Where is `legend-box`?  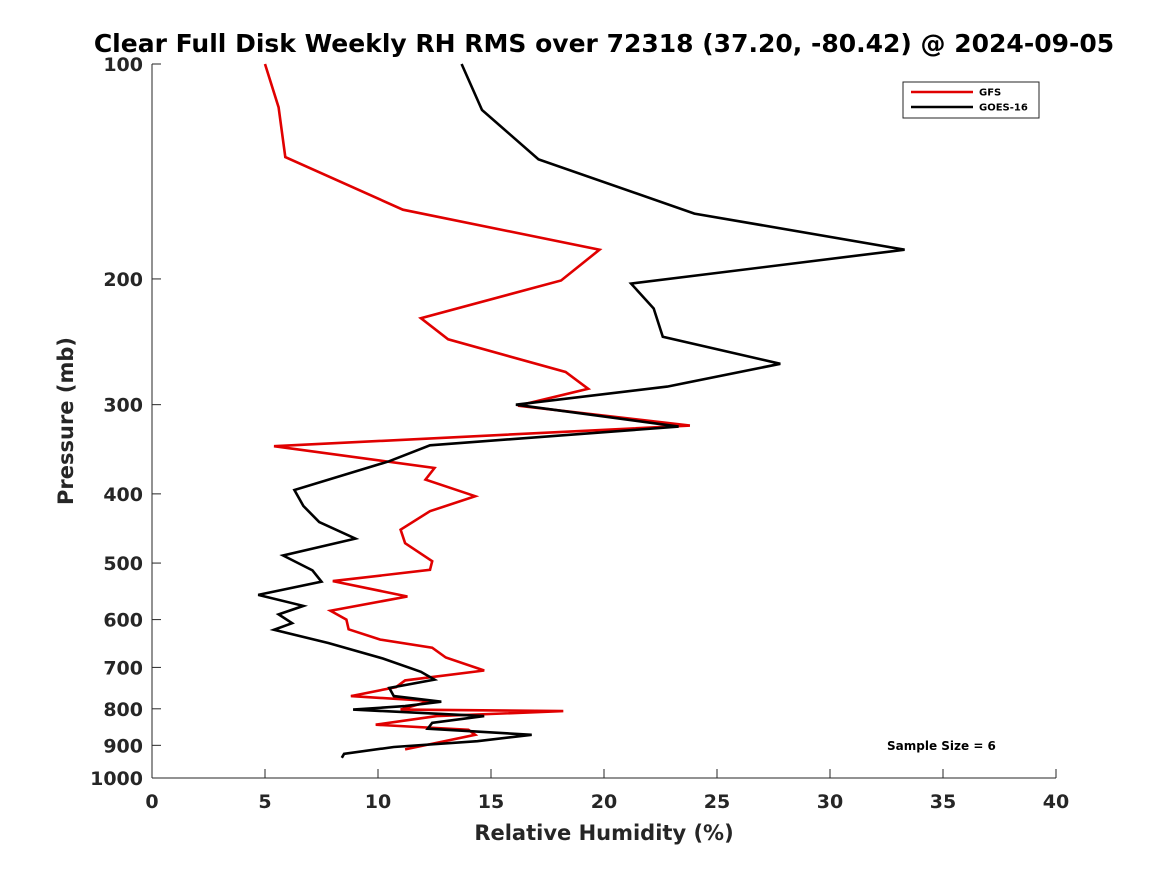 legend-box is located at coordinates (971, 100).